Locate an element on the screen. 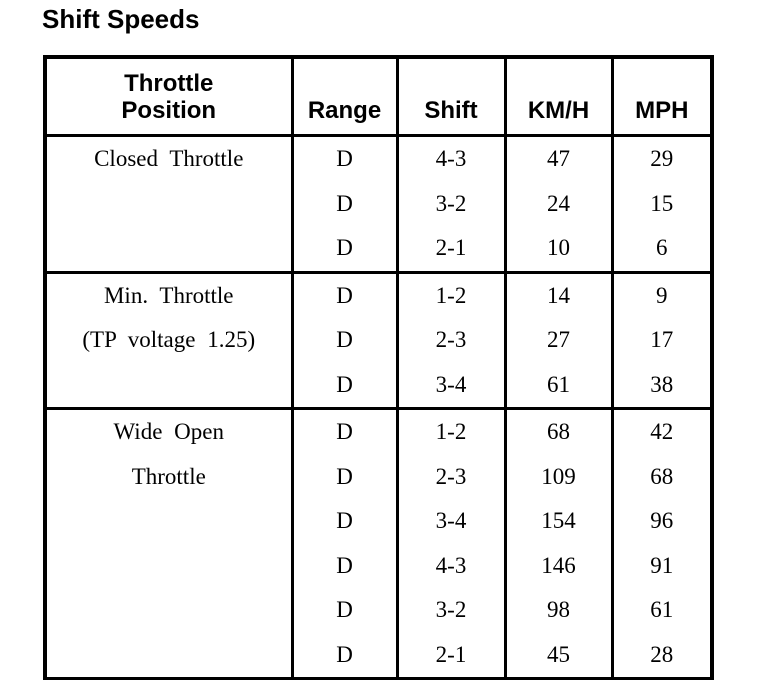 Image resolution: width=768 pixels, height=680 pixels. cell-kmh: 24 is located at coordinates (558, 203).